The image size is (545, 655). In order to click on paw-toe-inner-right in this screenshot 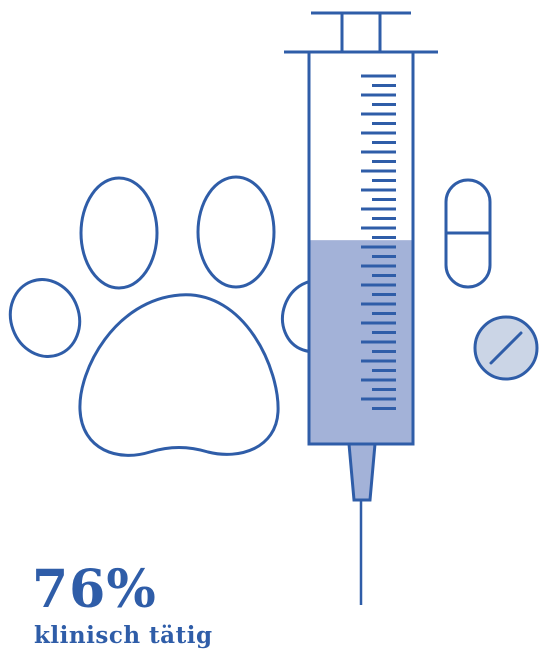, I will do `click(236, 232)`.